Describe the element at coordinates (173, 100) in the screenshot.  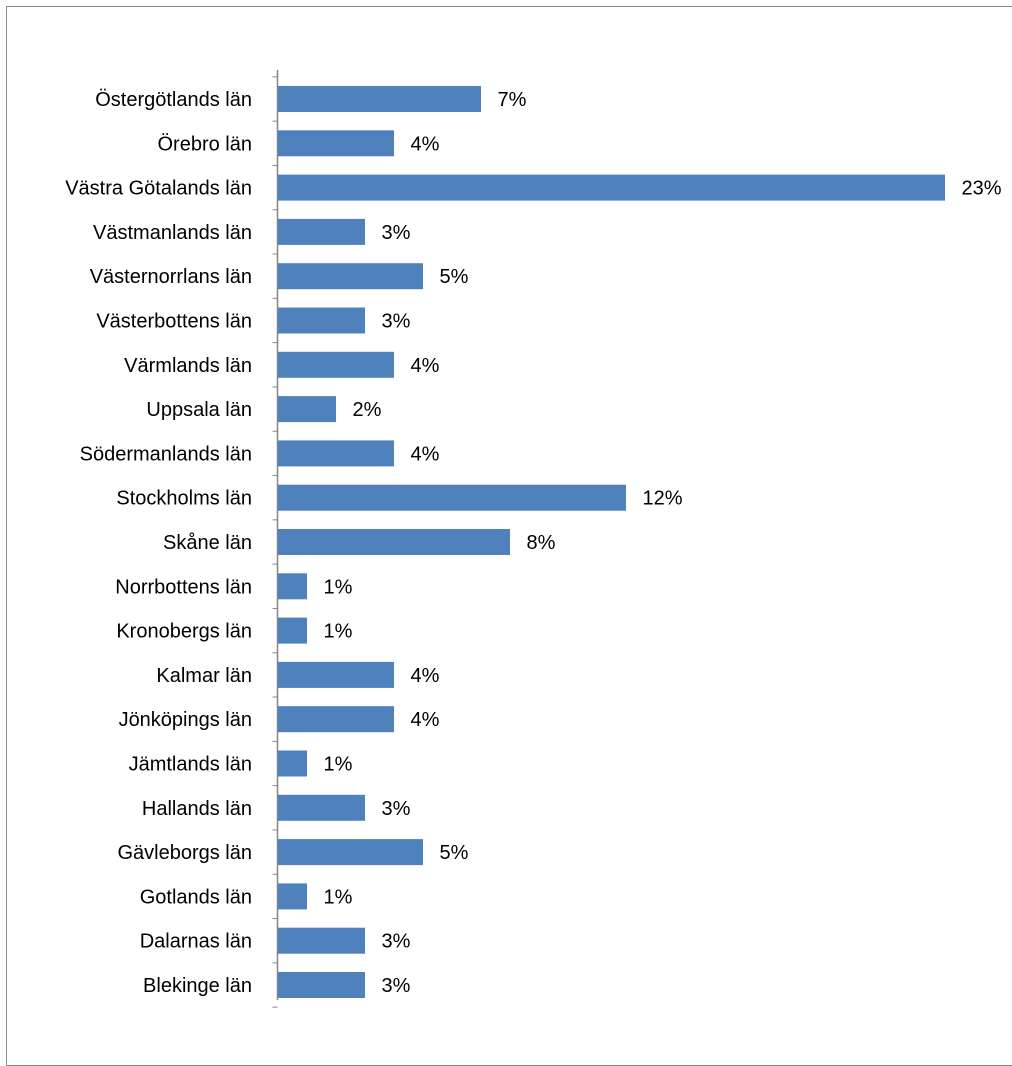
I see `category-label: Östergötlands län` at that location.